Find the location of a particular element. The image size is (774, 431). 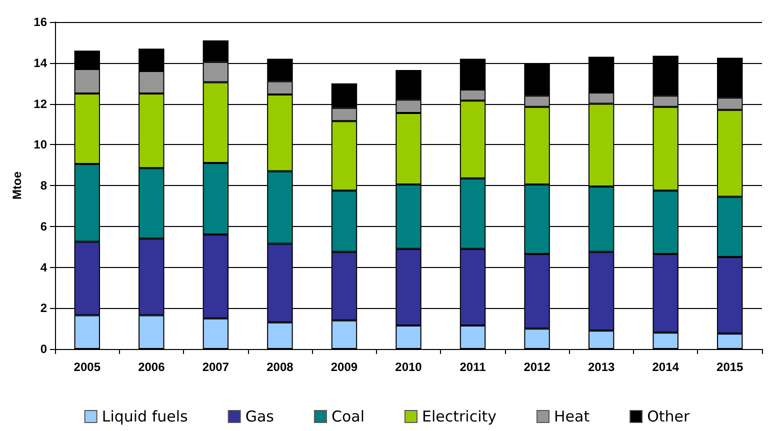

legend-label: Electricity is located at coordinates (459, 417).